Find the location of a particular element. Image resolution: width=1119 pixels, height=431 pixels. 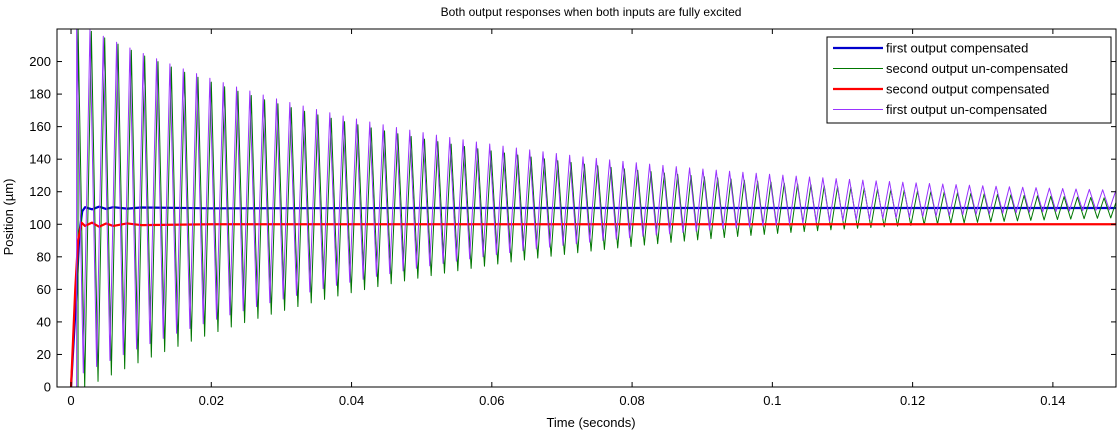

y-tick-label: 120 is located at coordinates (40, 191).